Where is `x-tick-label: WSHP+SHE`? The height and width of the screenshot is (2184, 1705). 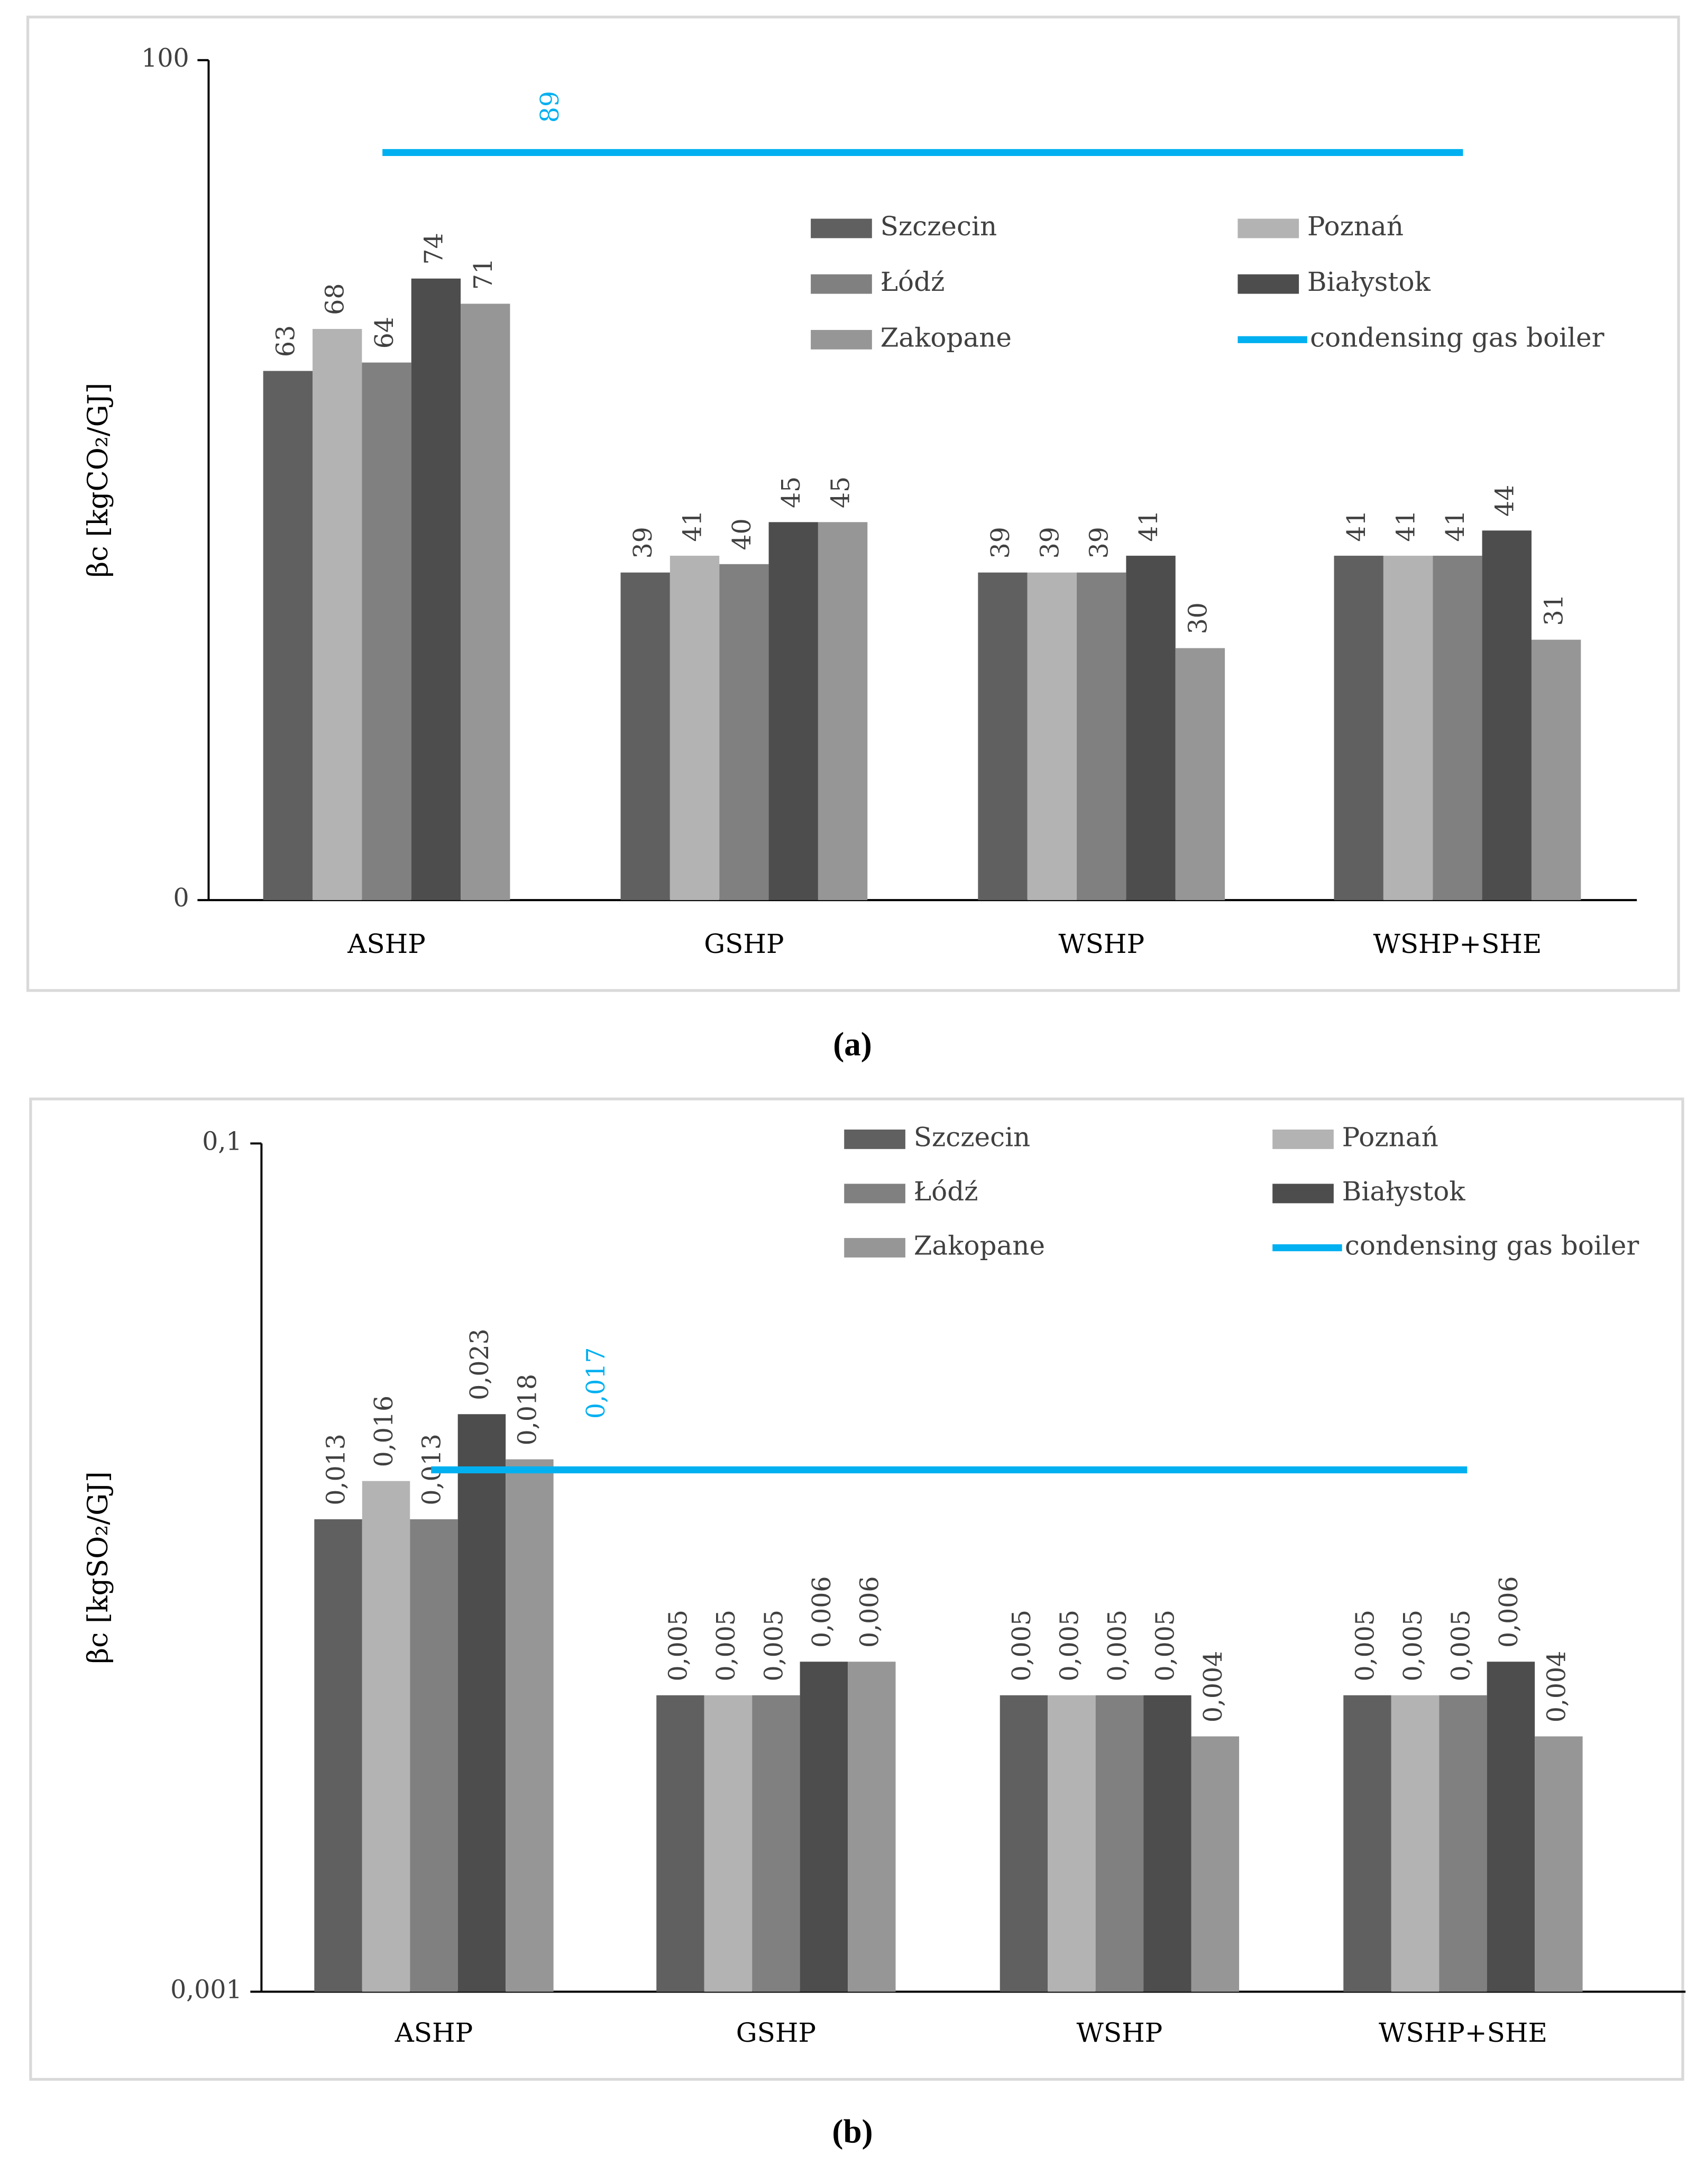
x-tick-label: WSHP+SHE is located at coordinates (1463, 2032).